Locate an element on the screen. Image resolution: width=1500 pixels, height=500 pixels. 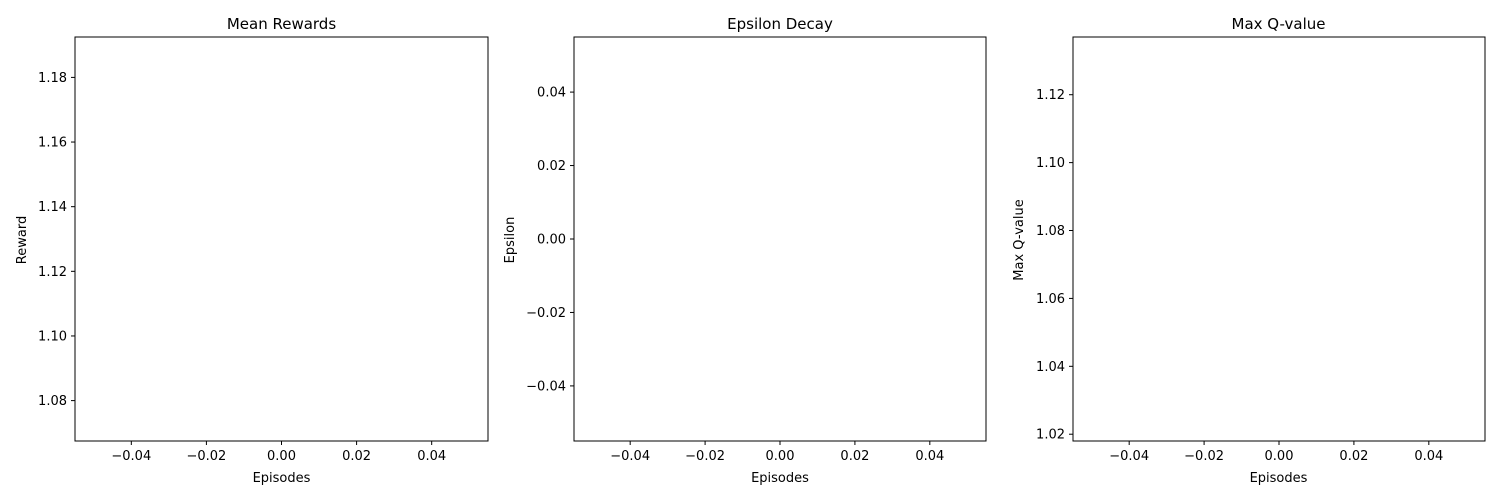
chart-title: Max Q-value is located at coordinates (1279, 24).